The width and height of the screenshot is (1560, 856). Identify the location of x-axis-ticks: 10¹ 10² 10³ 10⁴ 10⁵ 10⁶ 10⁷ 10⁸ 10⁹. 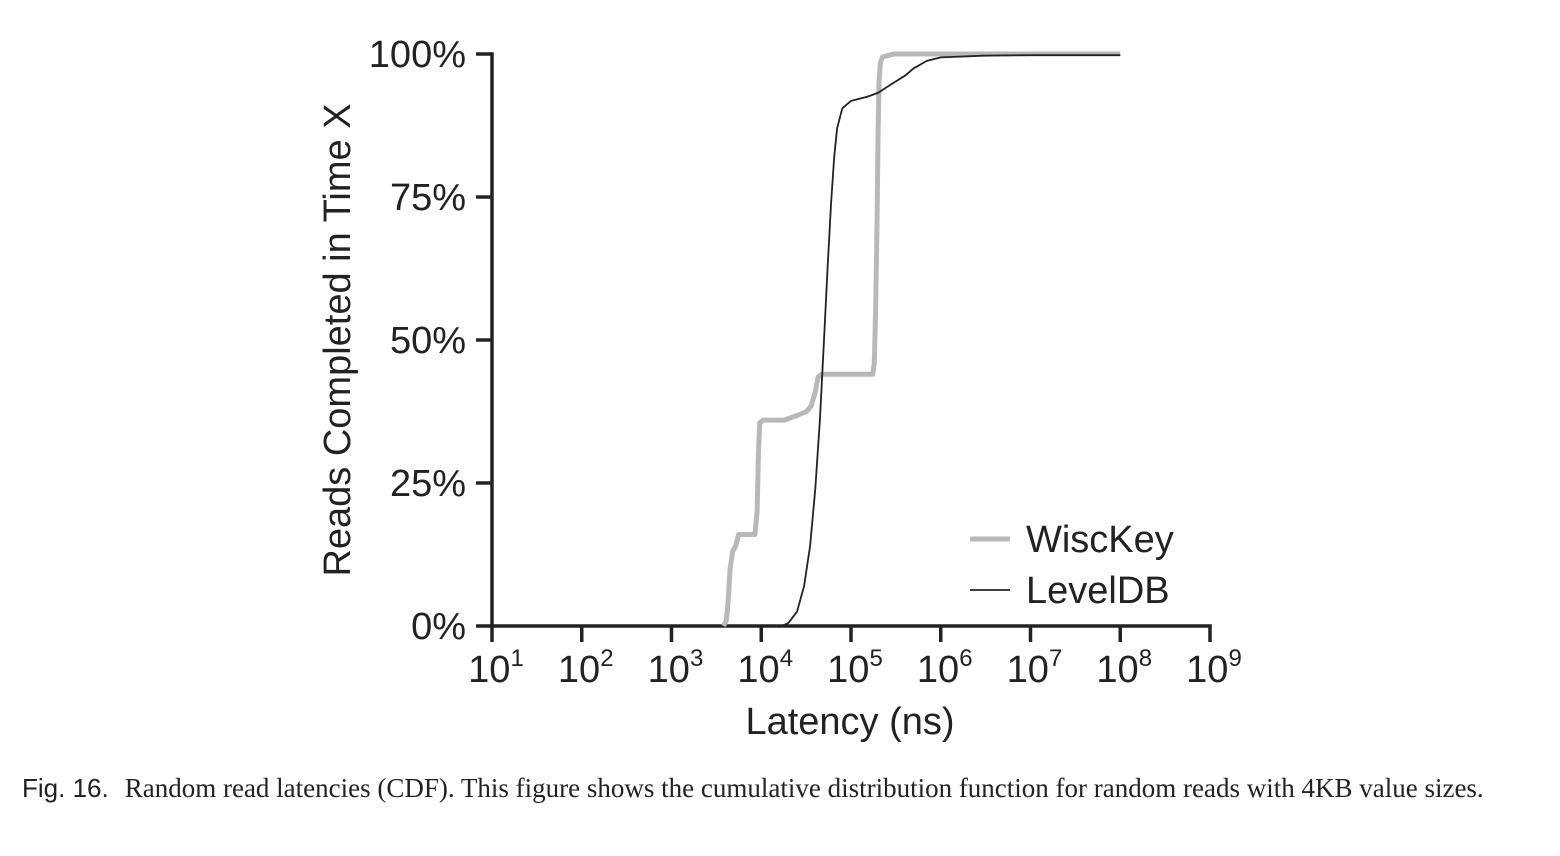
(855, 658).